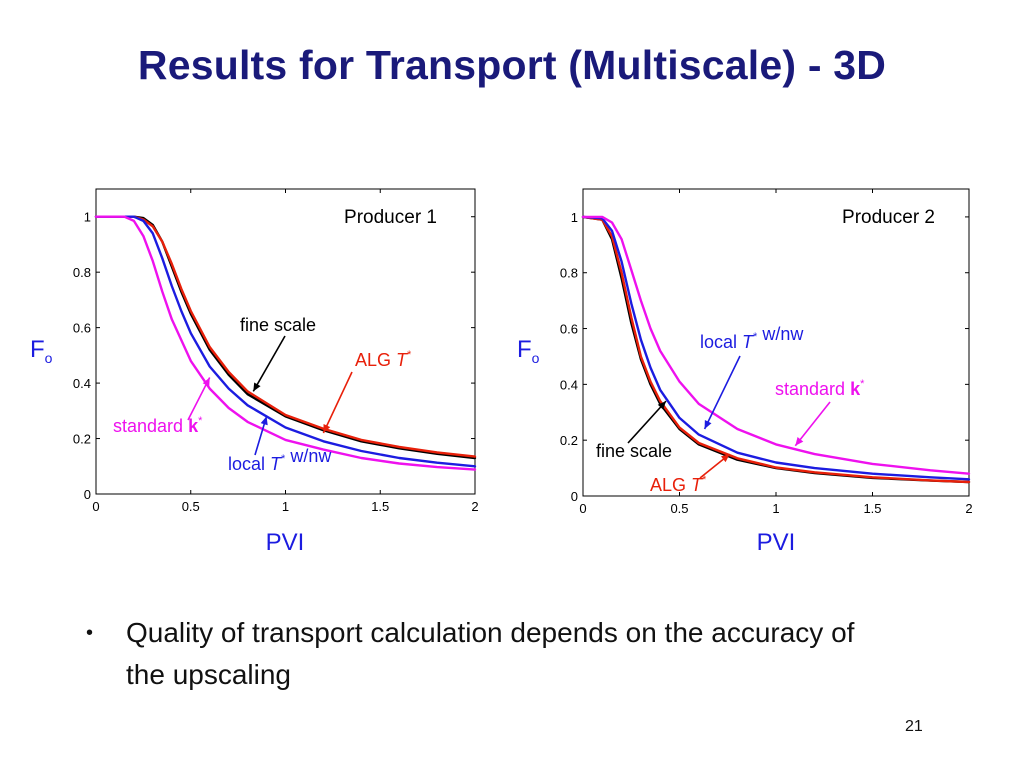 This screenshot has height=768, width=1024. What do you see at coordinates (528, 351) in the screenshot?
I see `producer-2-y-axis-label: Fo` at bounding box center [528, 351].